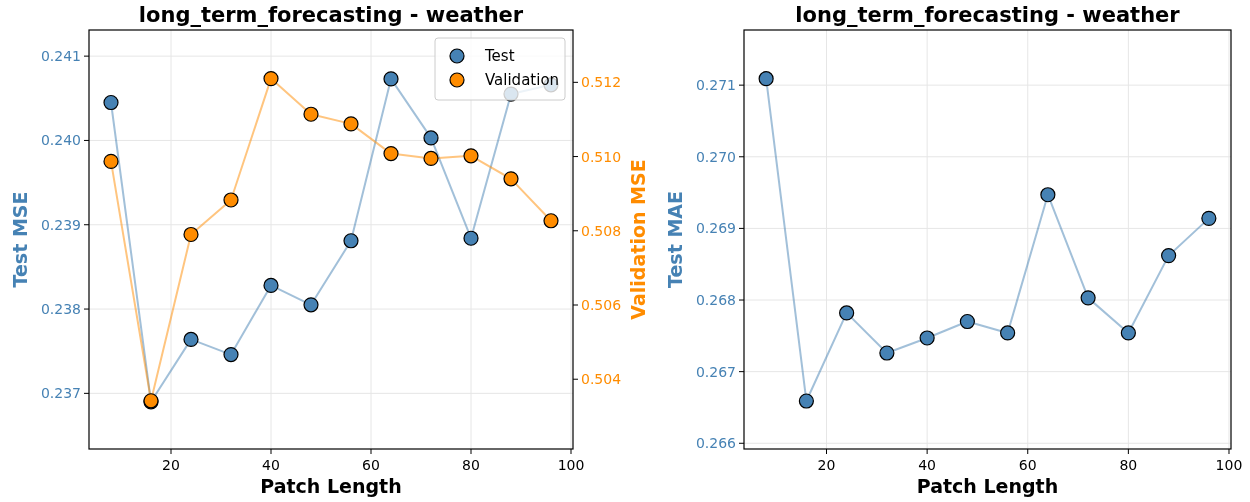  Describe the element at coordinates (601, 379) in the screenshot. I see `y2-tick-label: 0.504` at that location.